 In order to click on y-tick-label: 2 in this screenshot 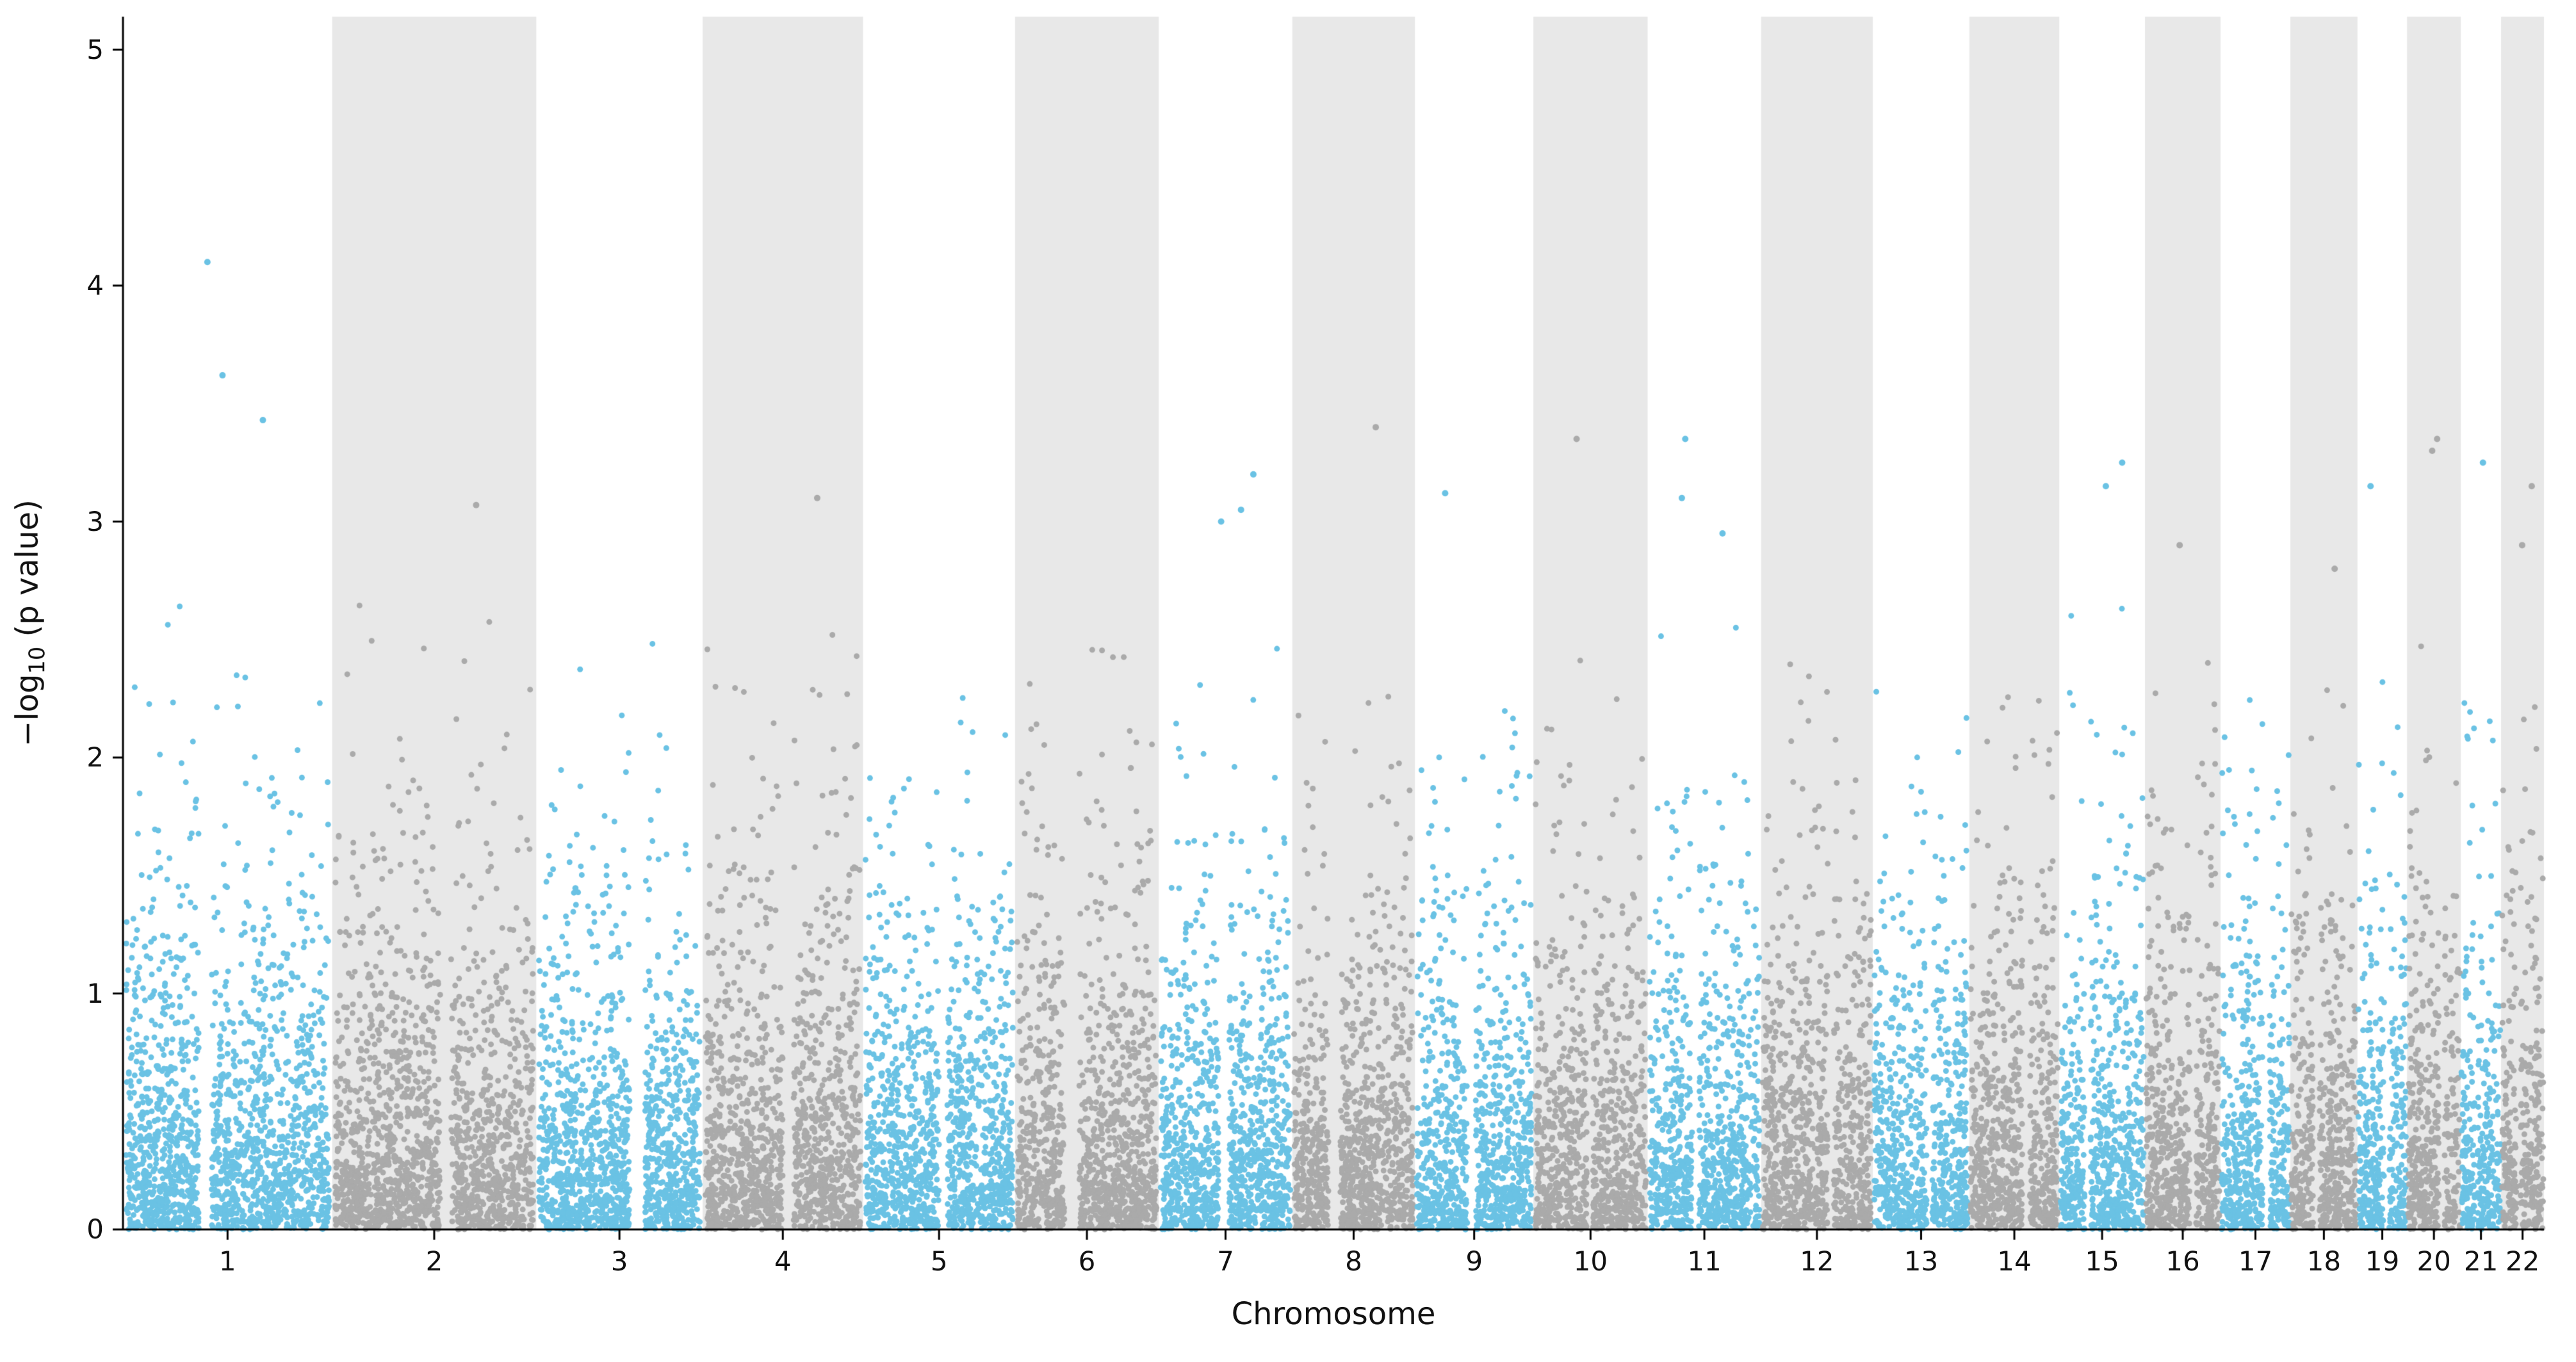, I will do `click(95, 758)`.